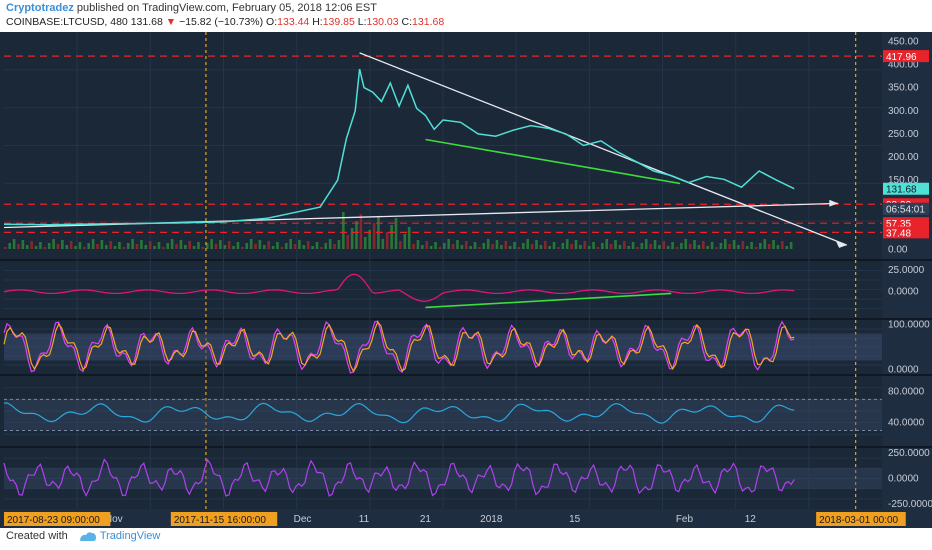 The height and width of the screenshot is (550, 932). I want to click on rsi-line, so click(399, 413).